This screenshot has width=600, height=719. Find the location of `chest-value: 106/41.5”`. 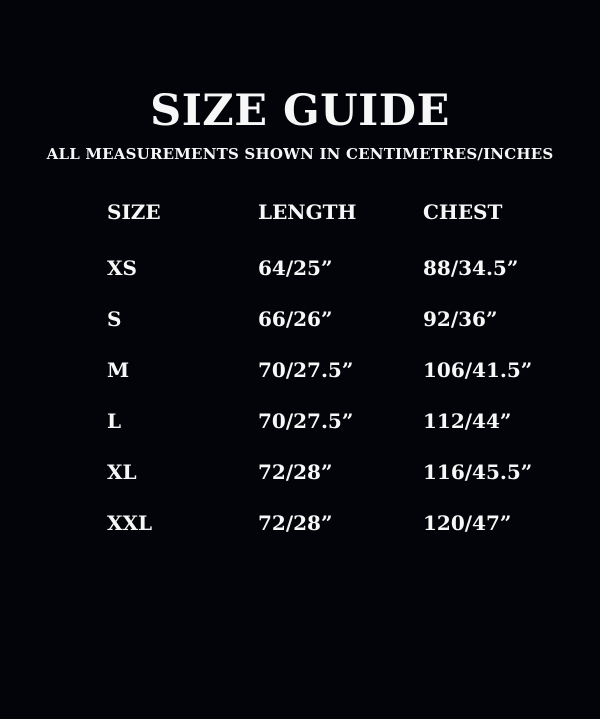

chest-value: 106/41.5” is located at coordinates (478, 370).